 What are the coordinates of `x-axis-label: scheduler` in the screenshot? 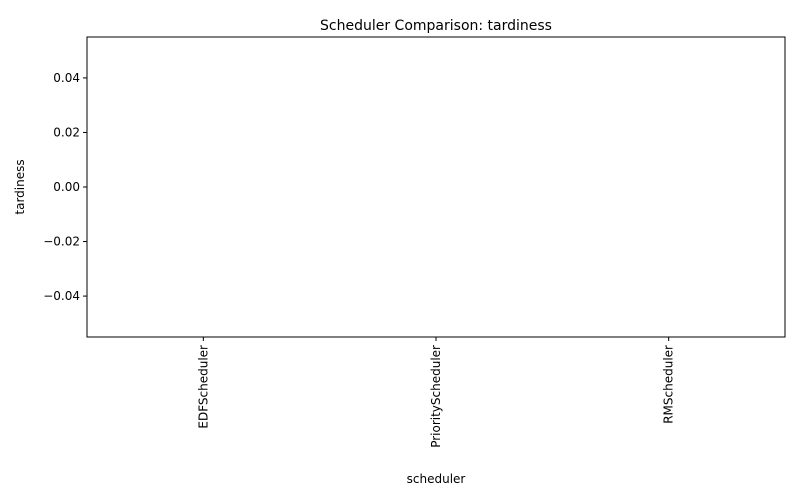 It's located at (436, 479).